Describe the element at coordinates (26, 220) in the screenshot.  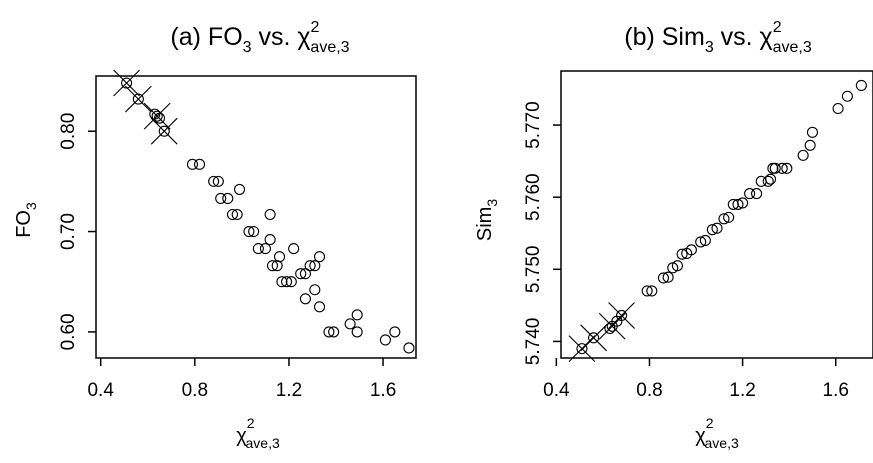
I see `panel-a-y-label: FO3` at that location.